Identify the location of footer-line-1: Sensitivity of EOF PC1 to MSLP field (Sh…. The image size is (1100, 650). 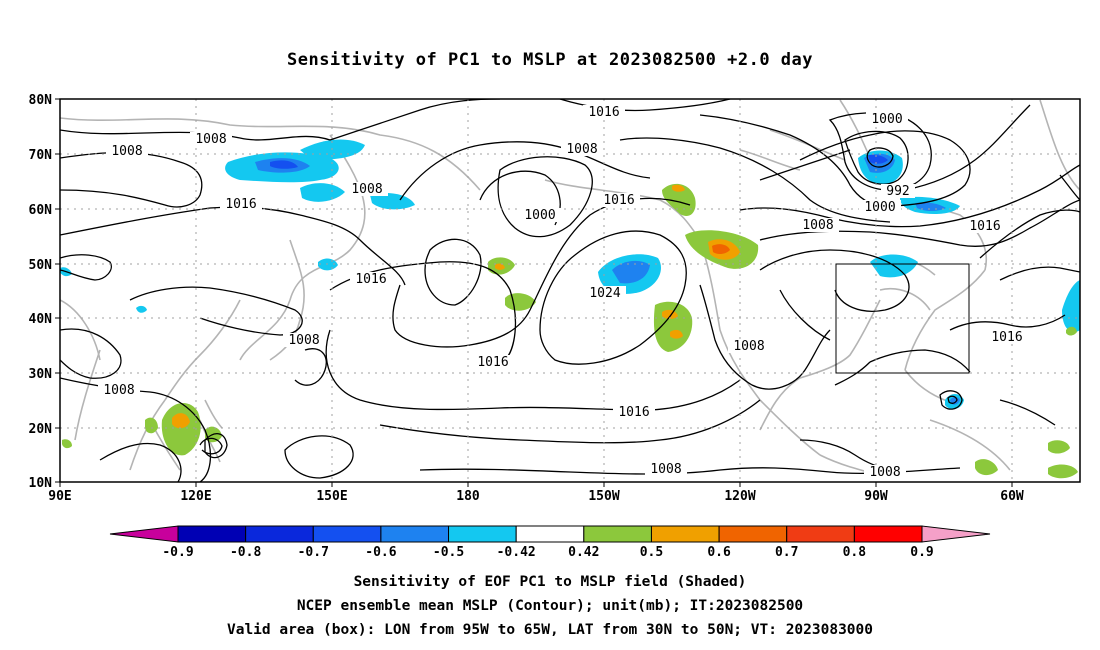
(550, 582).